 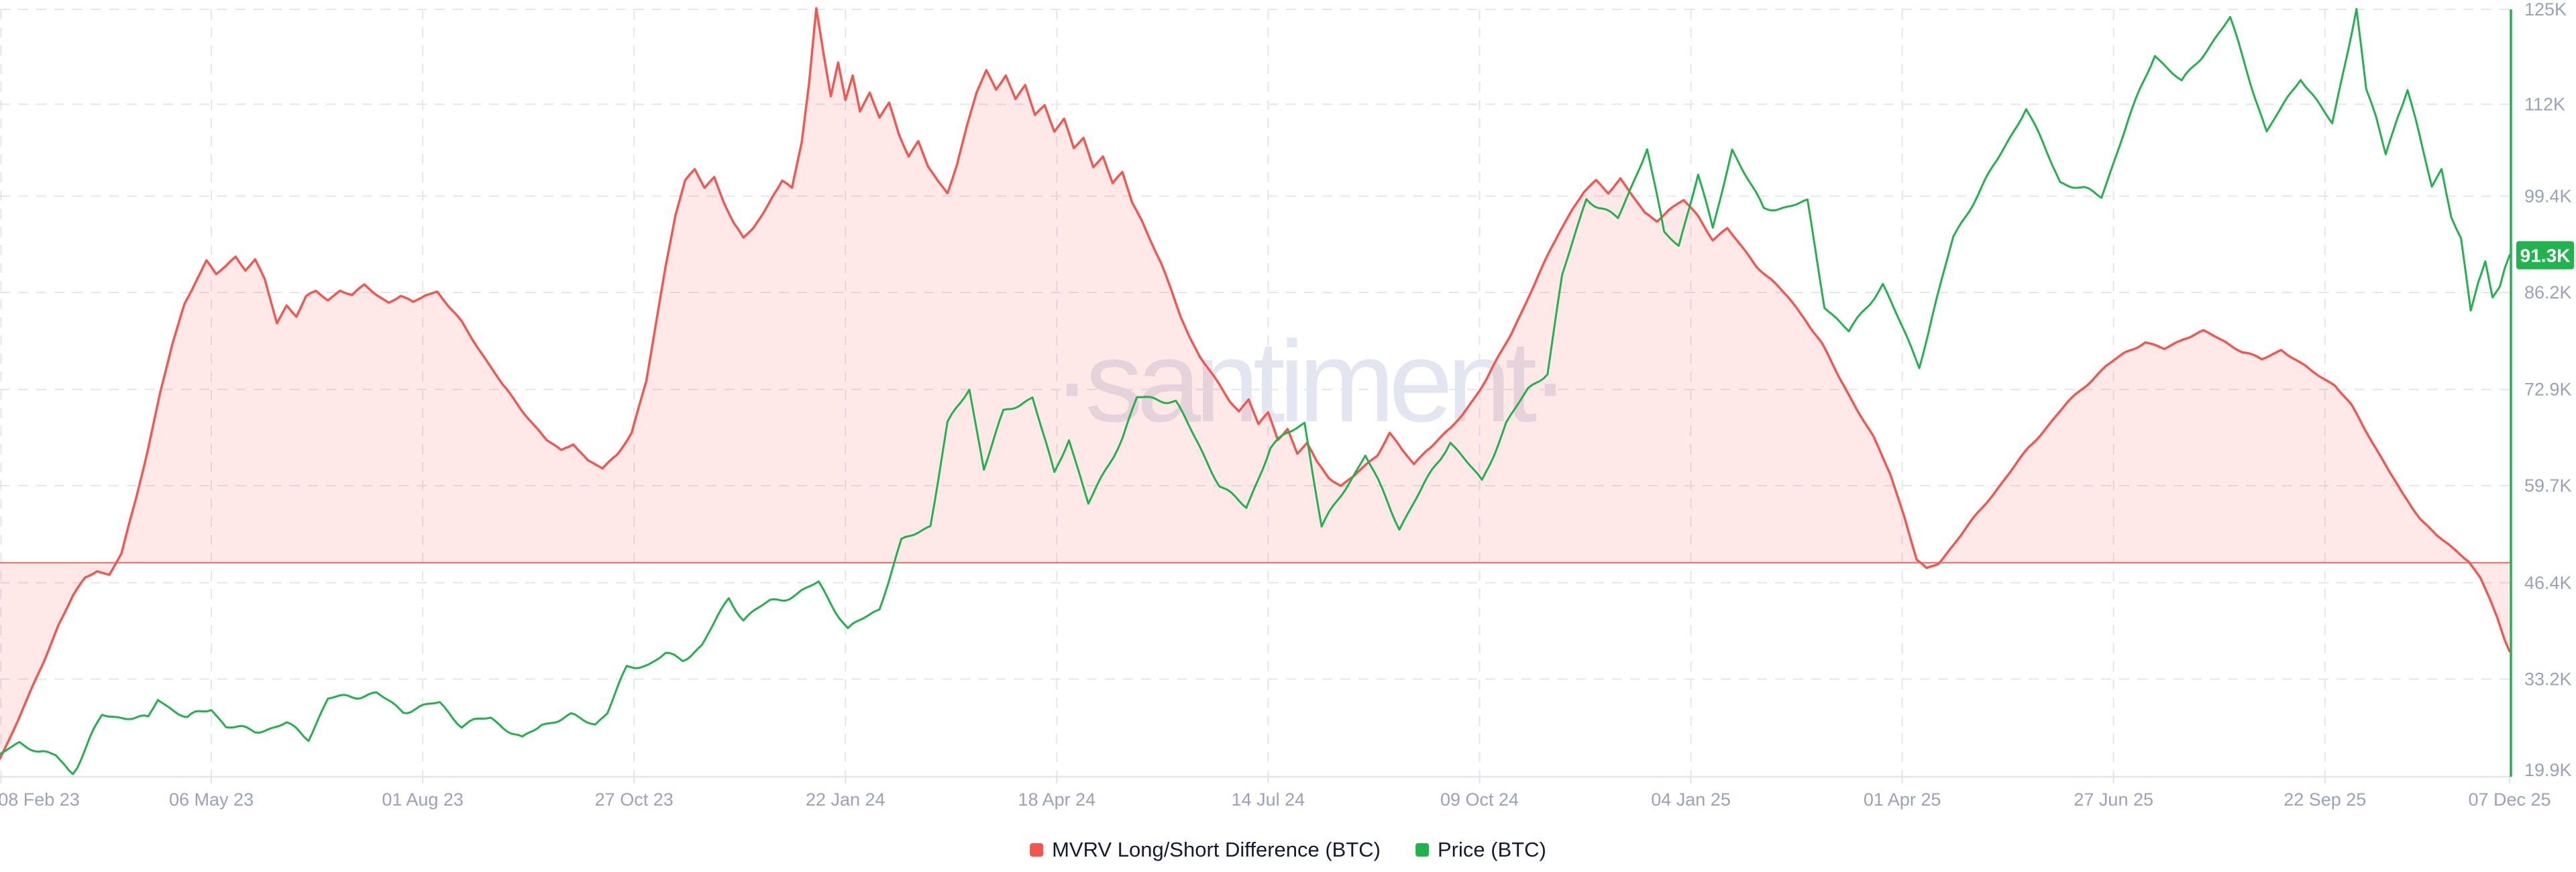 I want to click on y-axis-tick-label: 72.9K, so click(x=2548, y=390).